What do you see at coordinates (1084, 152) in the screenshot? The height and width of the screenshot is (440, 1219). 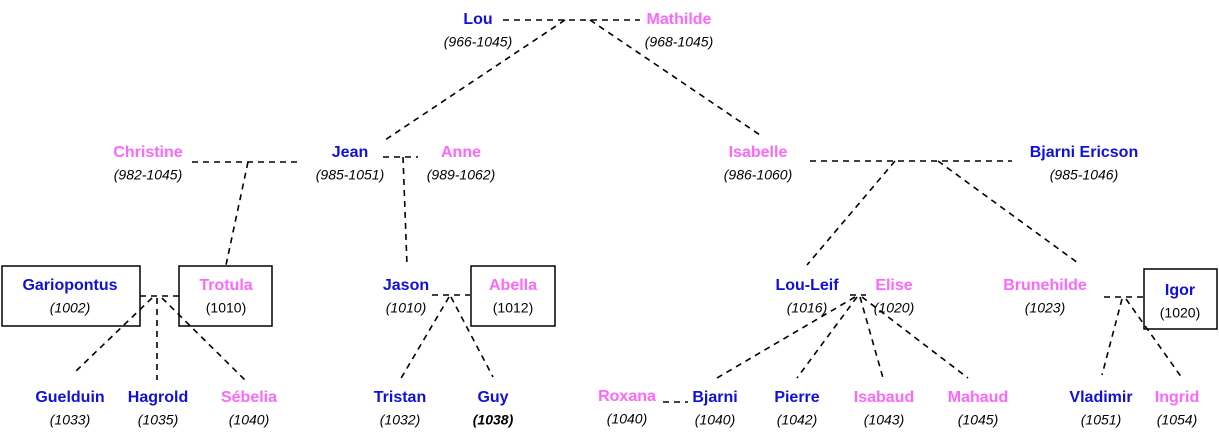 I see `person-name: Bjarni Ericson` at bounding box center [1084, 152].